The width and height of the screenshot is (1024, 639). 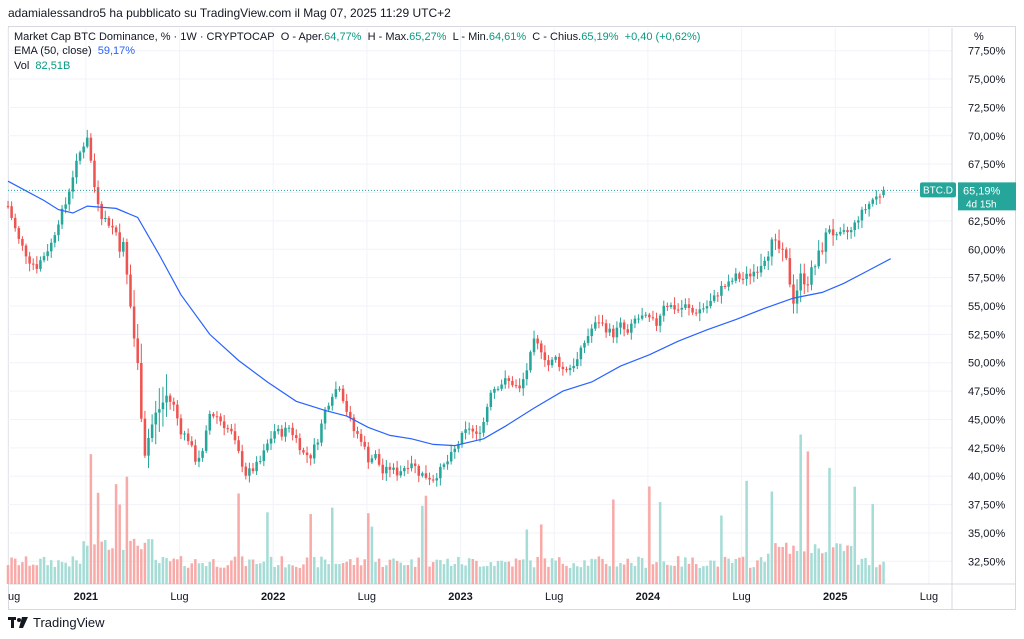 I want to click on price-axis-label: 52,50%, so click(x=987, y=335).